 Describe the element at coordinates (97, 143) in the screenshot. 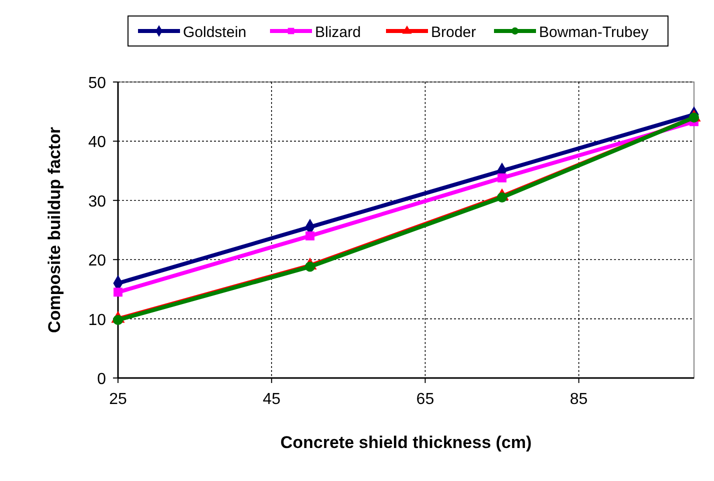

I see `y-tick-label: 40` at that location.